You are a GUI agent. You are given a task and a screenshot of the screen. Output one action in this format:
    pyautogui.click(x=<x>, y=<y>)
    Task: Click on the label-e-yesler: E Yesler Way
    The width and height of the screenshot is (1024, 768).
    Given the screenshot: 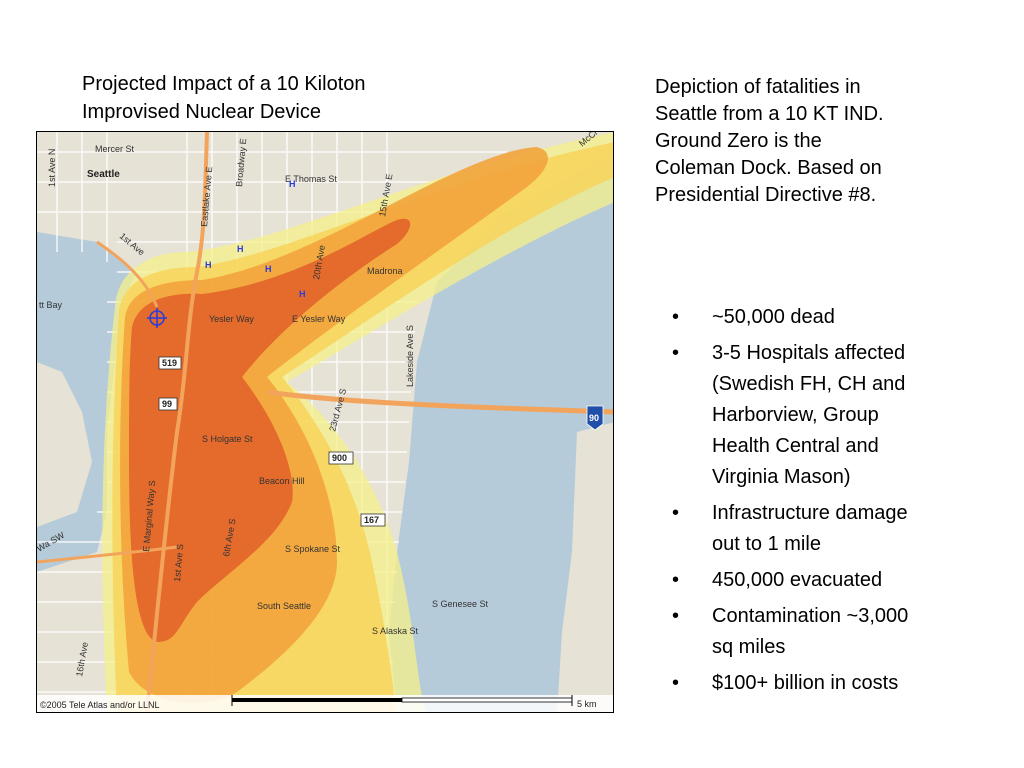 What is the action you would take?
    pyautogui.click(x=319, y=319)
    